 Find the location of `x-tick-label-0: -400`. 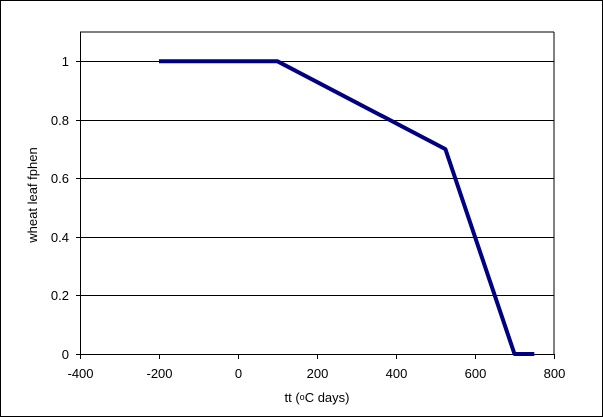

x-tick-label-0: -400 is located at coordinates (80, 373).